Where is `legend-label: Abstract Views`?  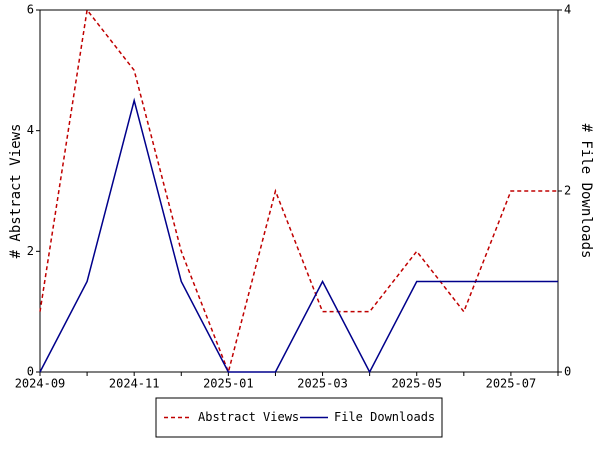
legend-label: Abstract Views is located at coordinates (248, 417).